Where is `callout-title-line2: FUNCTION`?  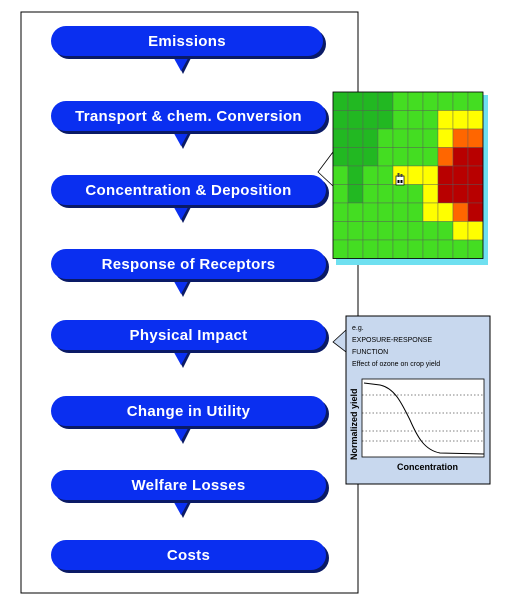
callout-title-line2: FUNCTION is located at coordinates (370, 352).